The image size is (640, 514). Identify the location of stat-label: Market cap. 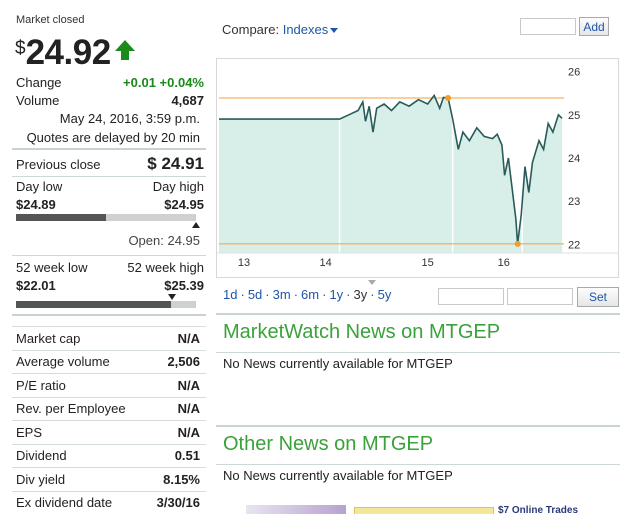
(48, 338).